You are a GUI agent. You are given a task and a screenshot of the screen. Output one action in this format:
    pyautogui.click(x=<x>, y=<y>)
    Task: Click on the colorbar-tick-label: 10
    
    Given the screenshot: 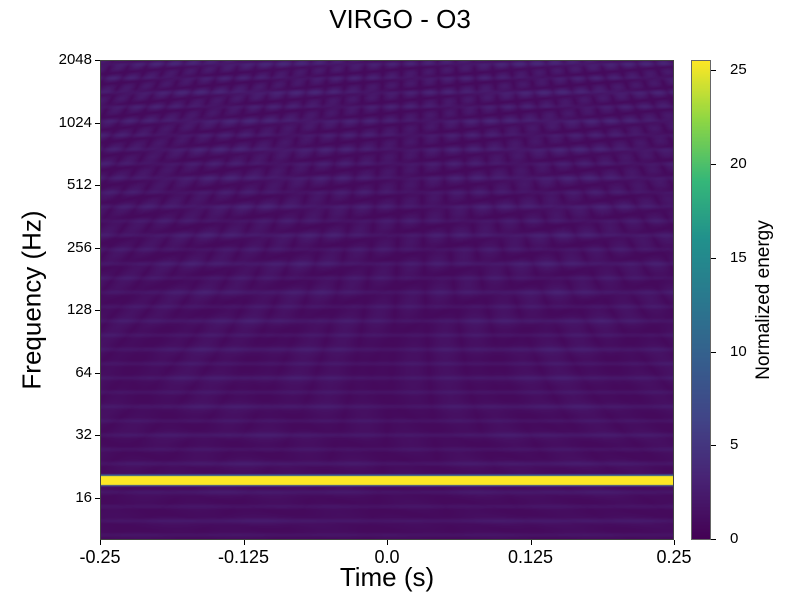 What is the action you would take?
    pyautogui.click(x=738, y=351)
    